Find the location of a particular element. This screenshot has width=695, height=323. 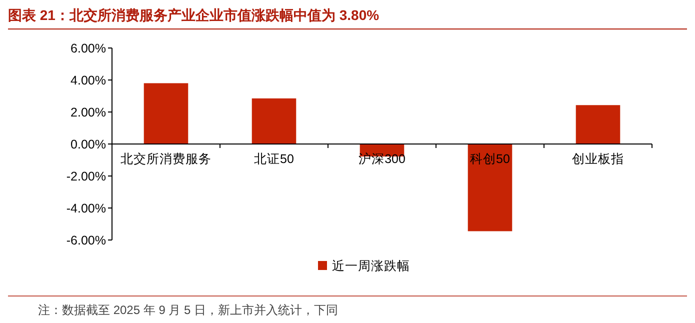

text: 注：数据截至 2025 年 9 月 5 日，新上市并入统计，下同 is located at coordinates (188, 310).